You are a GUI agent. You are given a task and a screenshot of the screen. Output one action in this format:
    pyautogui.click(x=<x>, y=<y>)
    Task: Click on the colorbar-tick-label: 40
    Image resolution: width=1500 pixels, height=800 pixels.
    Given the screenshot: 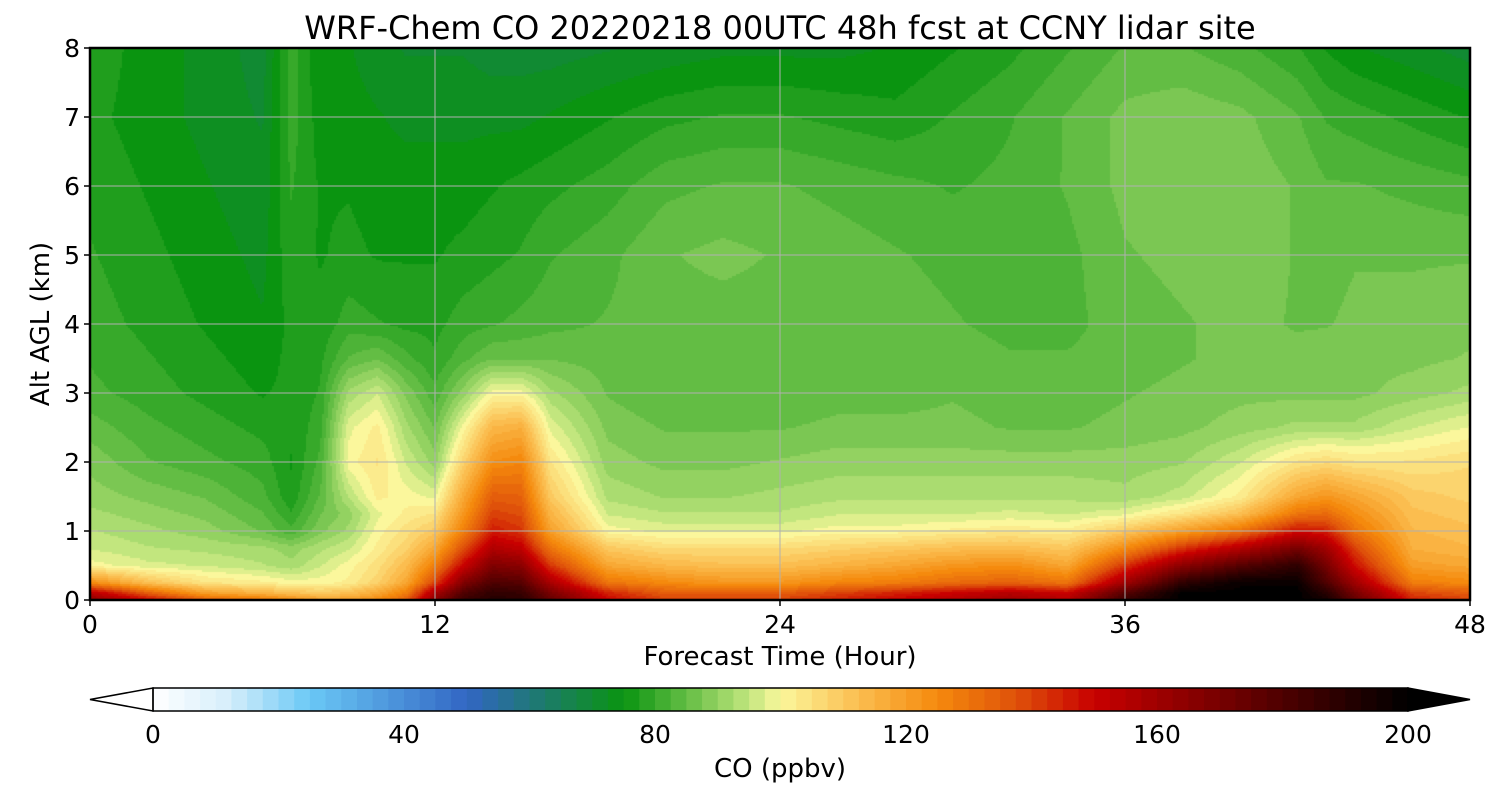 What is the action you would take?
    pyautogui.click(x=404, y=734)
    